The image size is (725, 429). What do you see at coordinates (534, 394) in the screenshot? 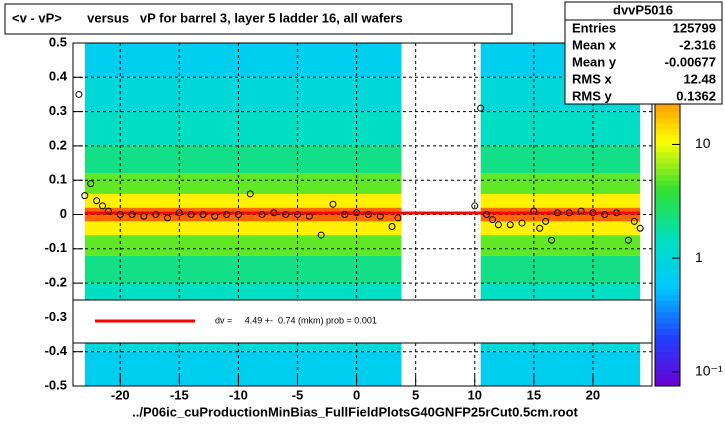
I see `x-tick-label: 15` at bounding box center [534, 394].